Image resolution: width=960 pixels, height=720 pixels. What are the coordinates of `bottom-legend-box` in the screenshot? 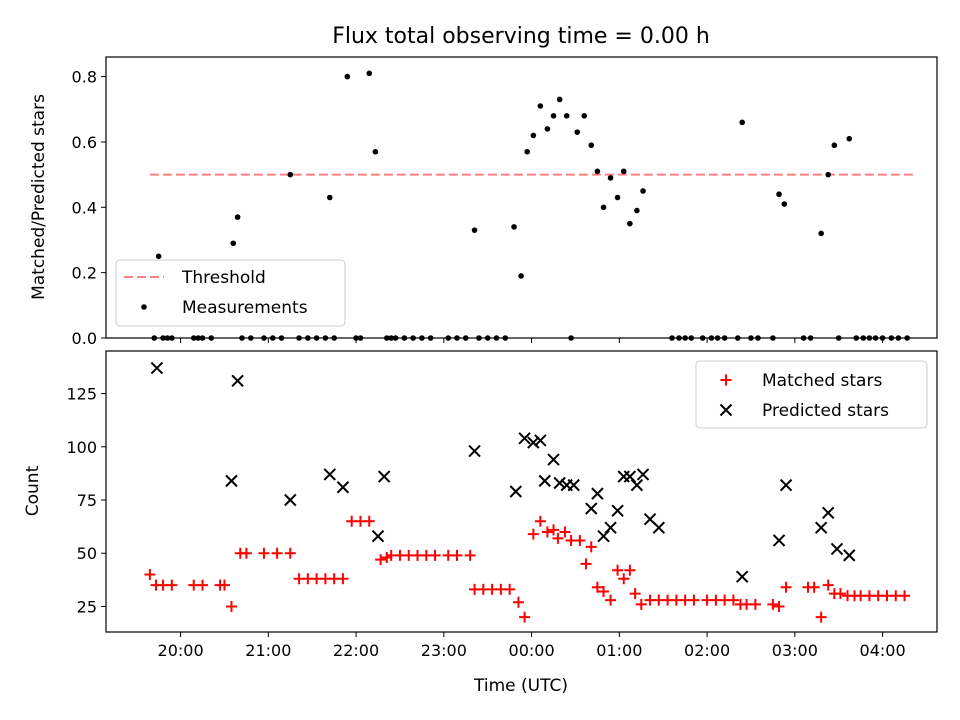 It's located at (811, 394).